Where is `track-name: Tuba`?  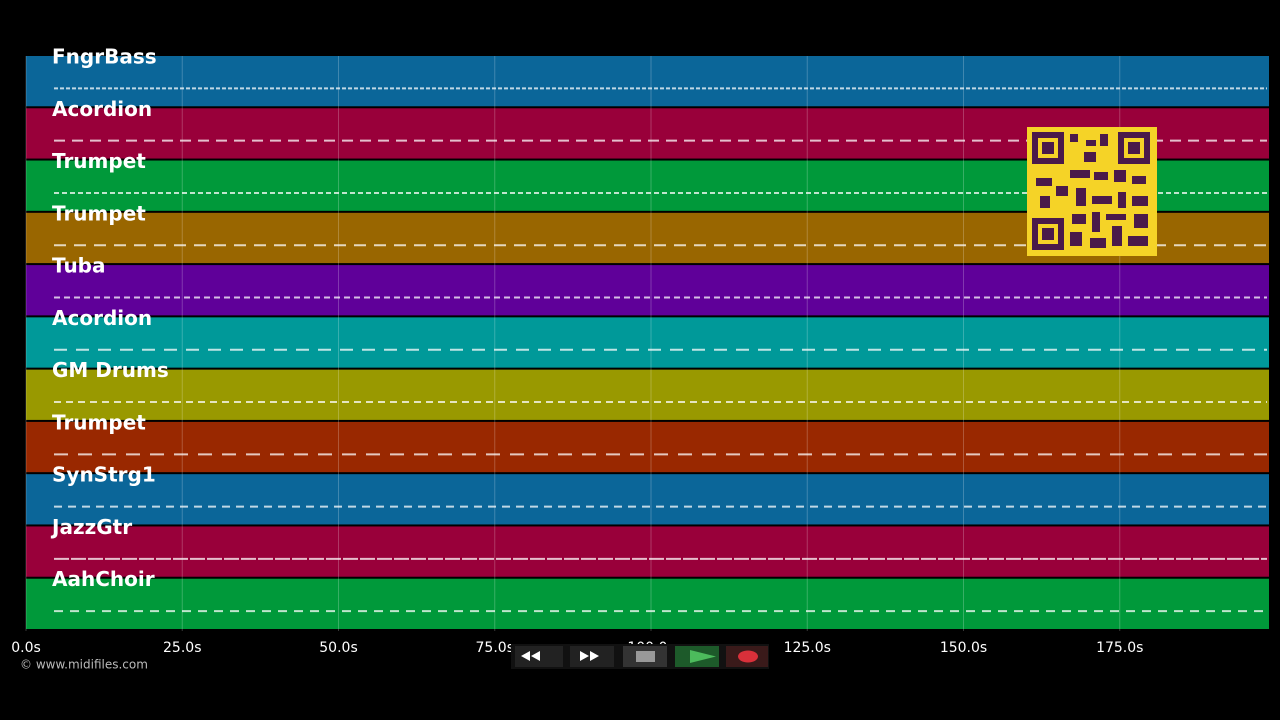 track-name: Tuba is located at coordinates (79, 266).